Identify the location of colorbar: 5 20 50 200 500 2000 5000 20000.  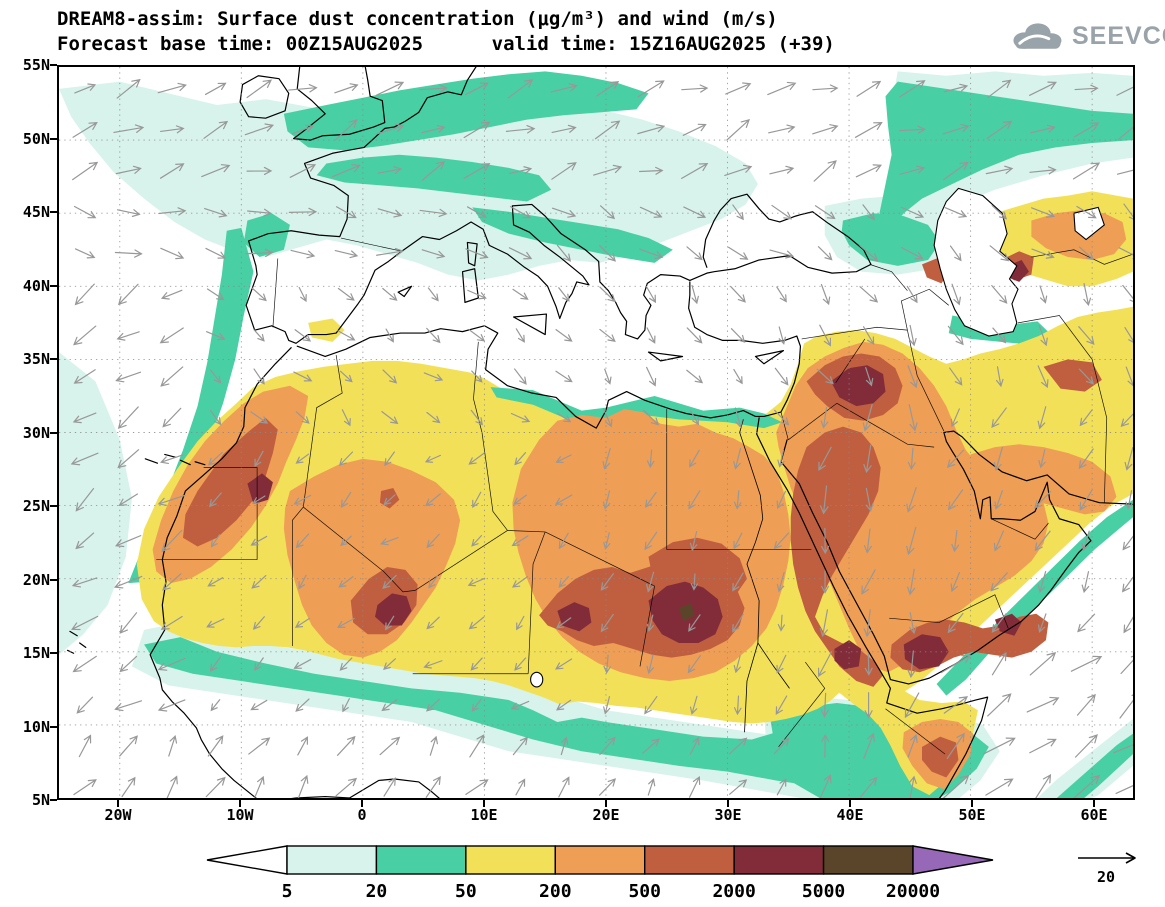
(600, 873).